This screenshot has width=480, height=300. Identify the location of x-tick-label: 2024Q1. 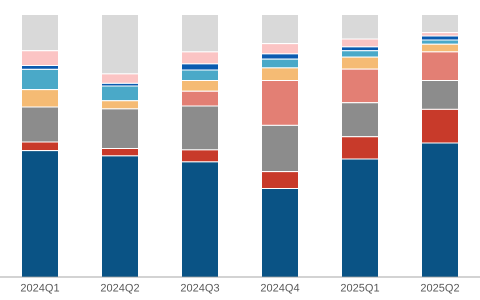
(40, 288).